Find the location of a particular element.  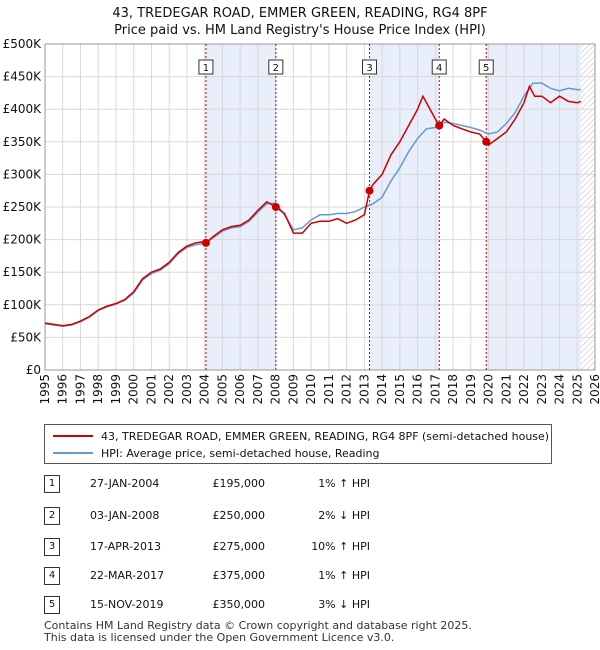

x-tick-label: 2025 is located at coordinates (577, 389).